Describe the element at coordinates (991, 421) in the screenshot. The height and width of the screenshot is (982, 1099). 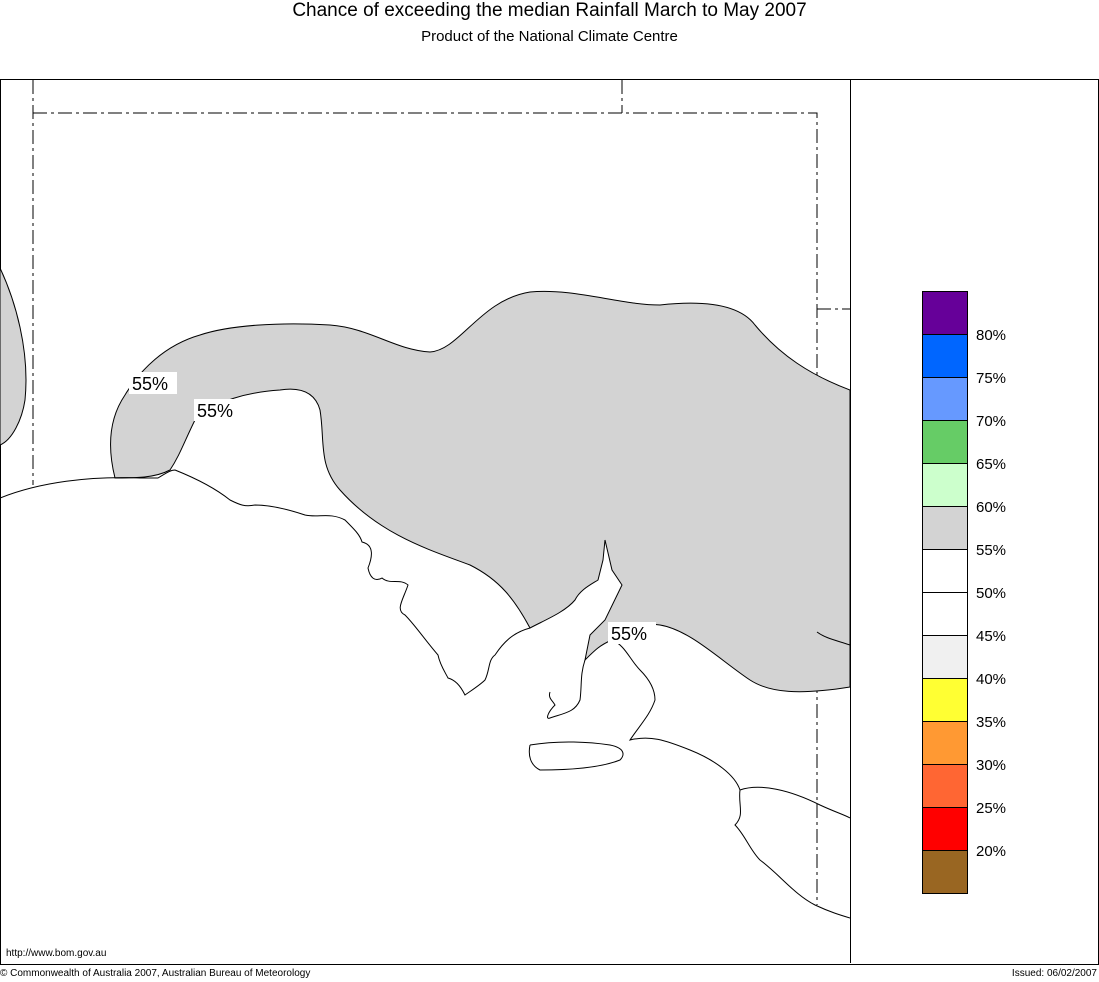
I see `legend-label: 70%` at that location.